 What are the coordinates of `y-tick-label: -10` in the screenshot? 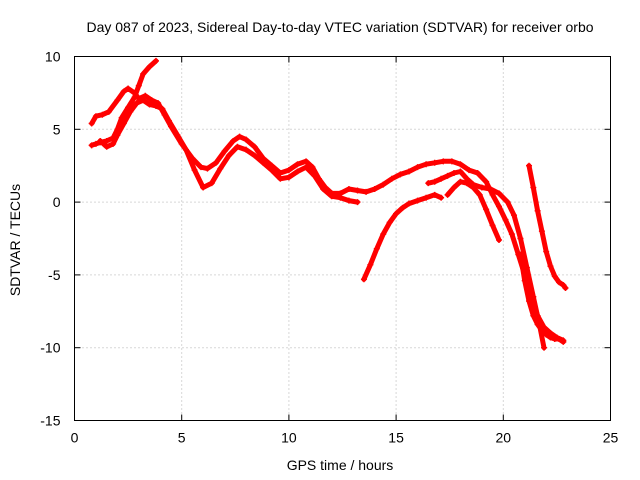 It's located at (50, 348).